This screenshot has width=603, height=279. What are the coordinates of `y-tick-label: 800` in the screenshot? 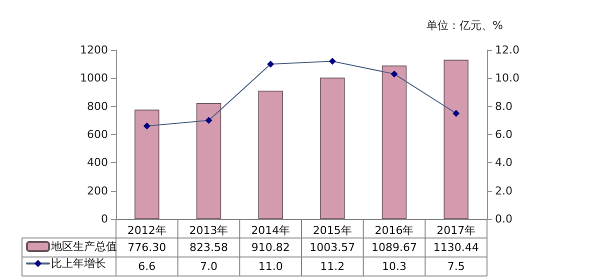 It's located at (97, 106).